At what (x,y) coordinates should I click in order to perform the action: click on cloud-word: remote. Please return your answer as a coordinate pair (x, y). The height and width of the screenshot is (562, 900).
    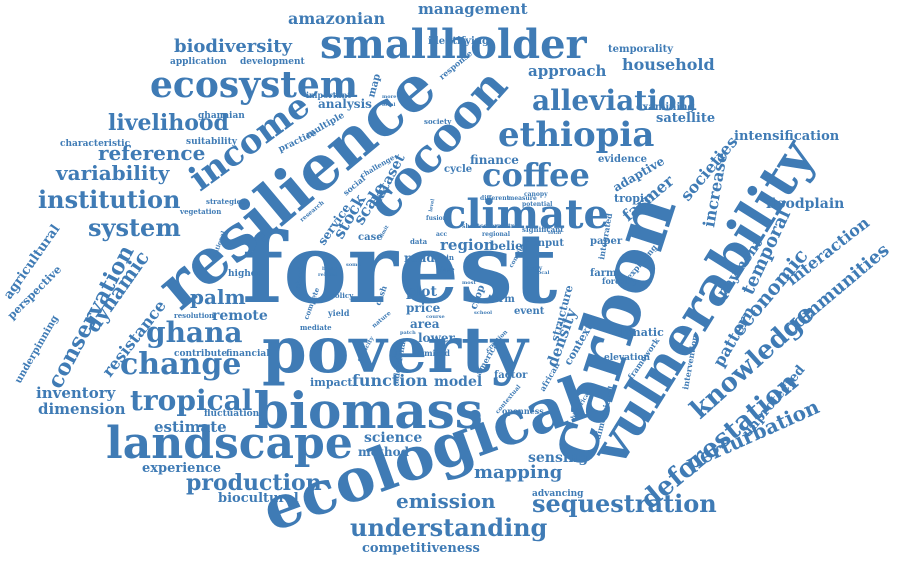
    Looking at the image, I should click on (240, 316).